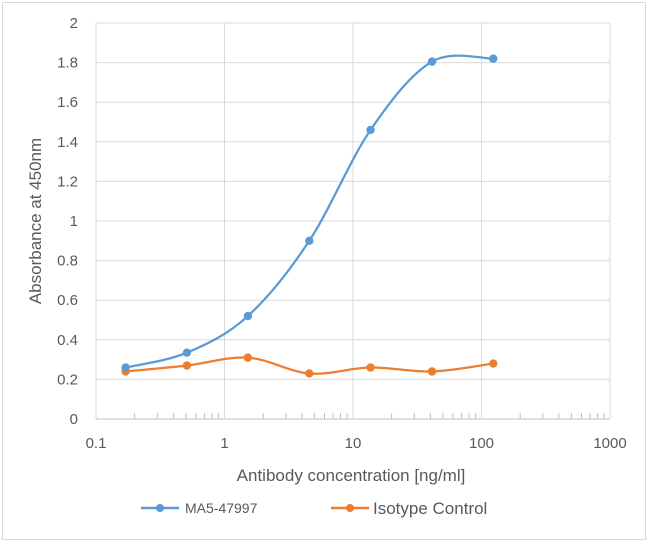 This screenshot has width=650, height=544. I want to click on y-tick-label: 2, so click(74, 23).